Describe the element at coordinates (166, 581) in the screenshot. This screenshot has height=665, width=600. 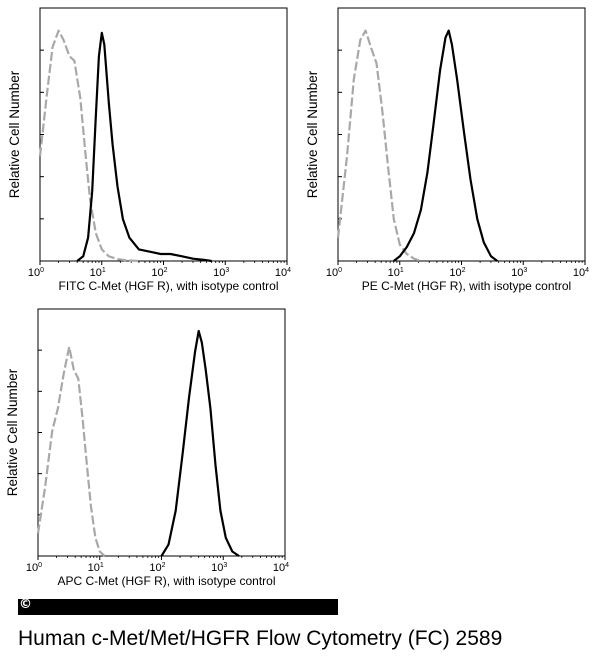
I see `x-axis-label: APC C-Met (HGF R), with isotype control` at that location.